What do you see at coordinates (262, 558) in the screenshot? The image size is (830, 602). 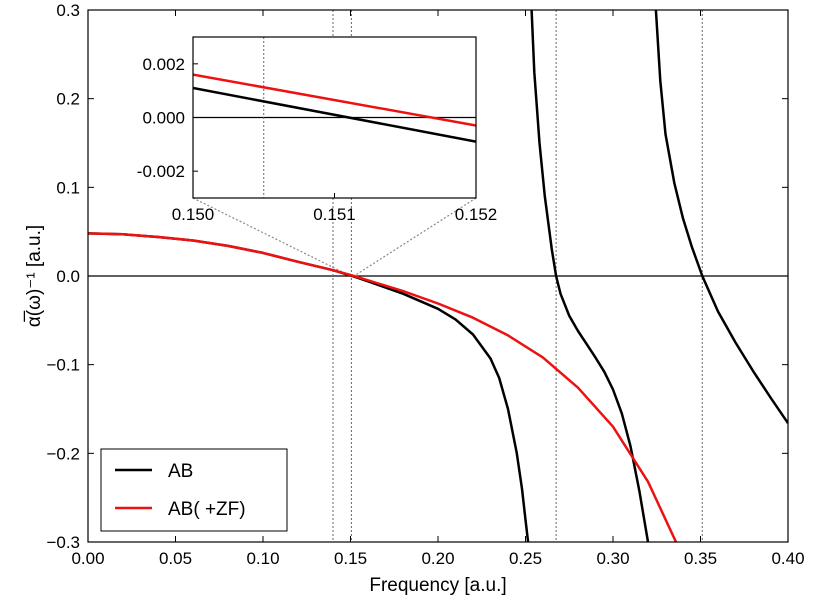 I see `x-tick-label: 0.10` at bounding box center [262, 558].